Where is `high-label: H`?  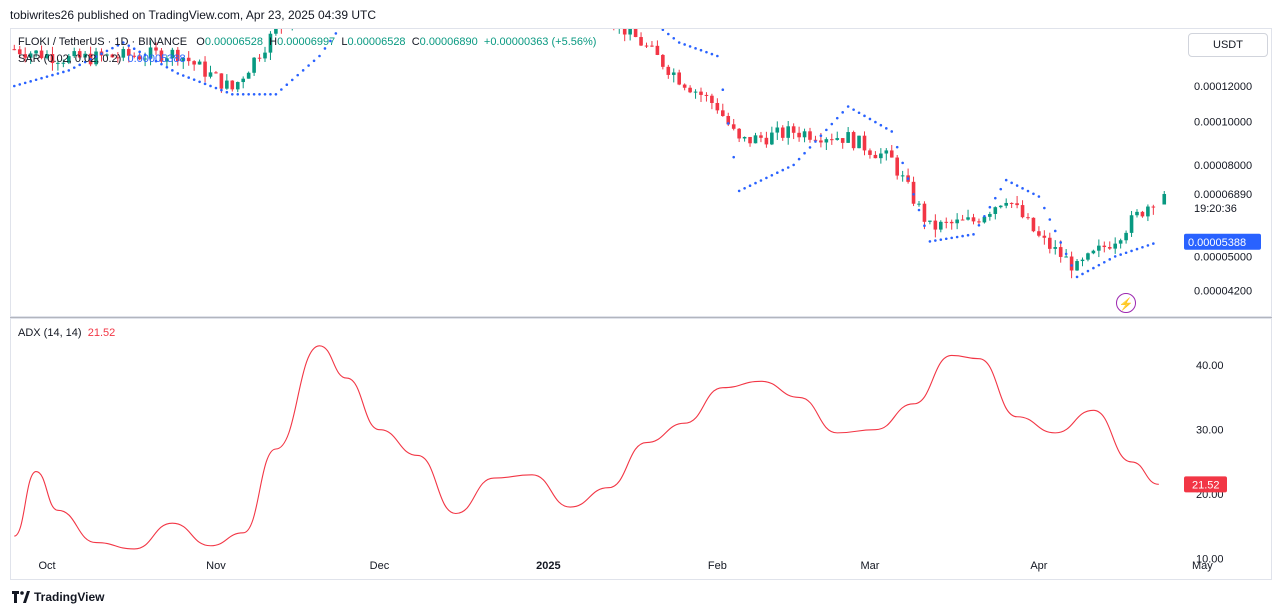 high-label: H is located at coordinates (273, 42).